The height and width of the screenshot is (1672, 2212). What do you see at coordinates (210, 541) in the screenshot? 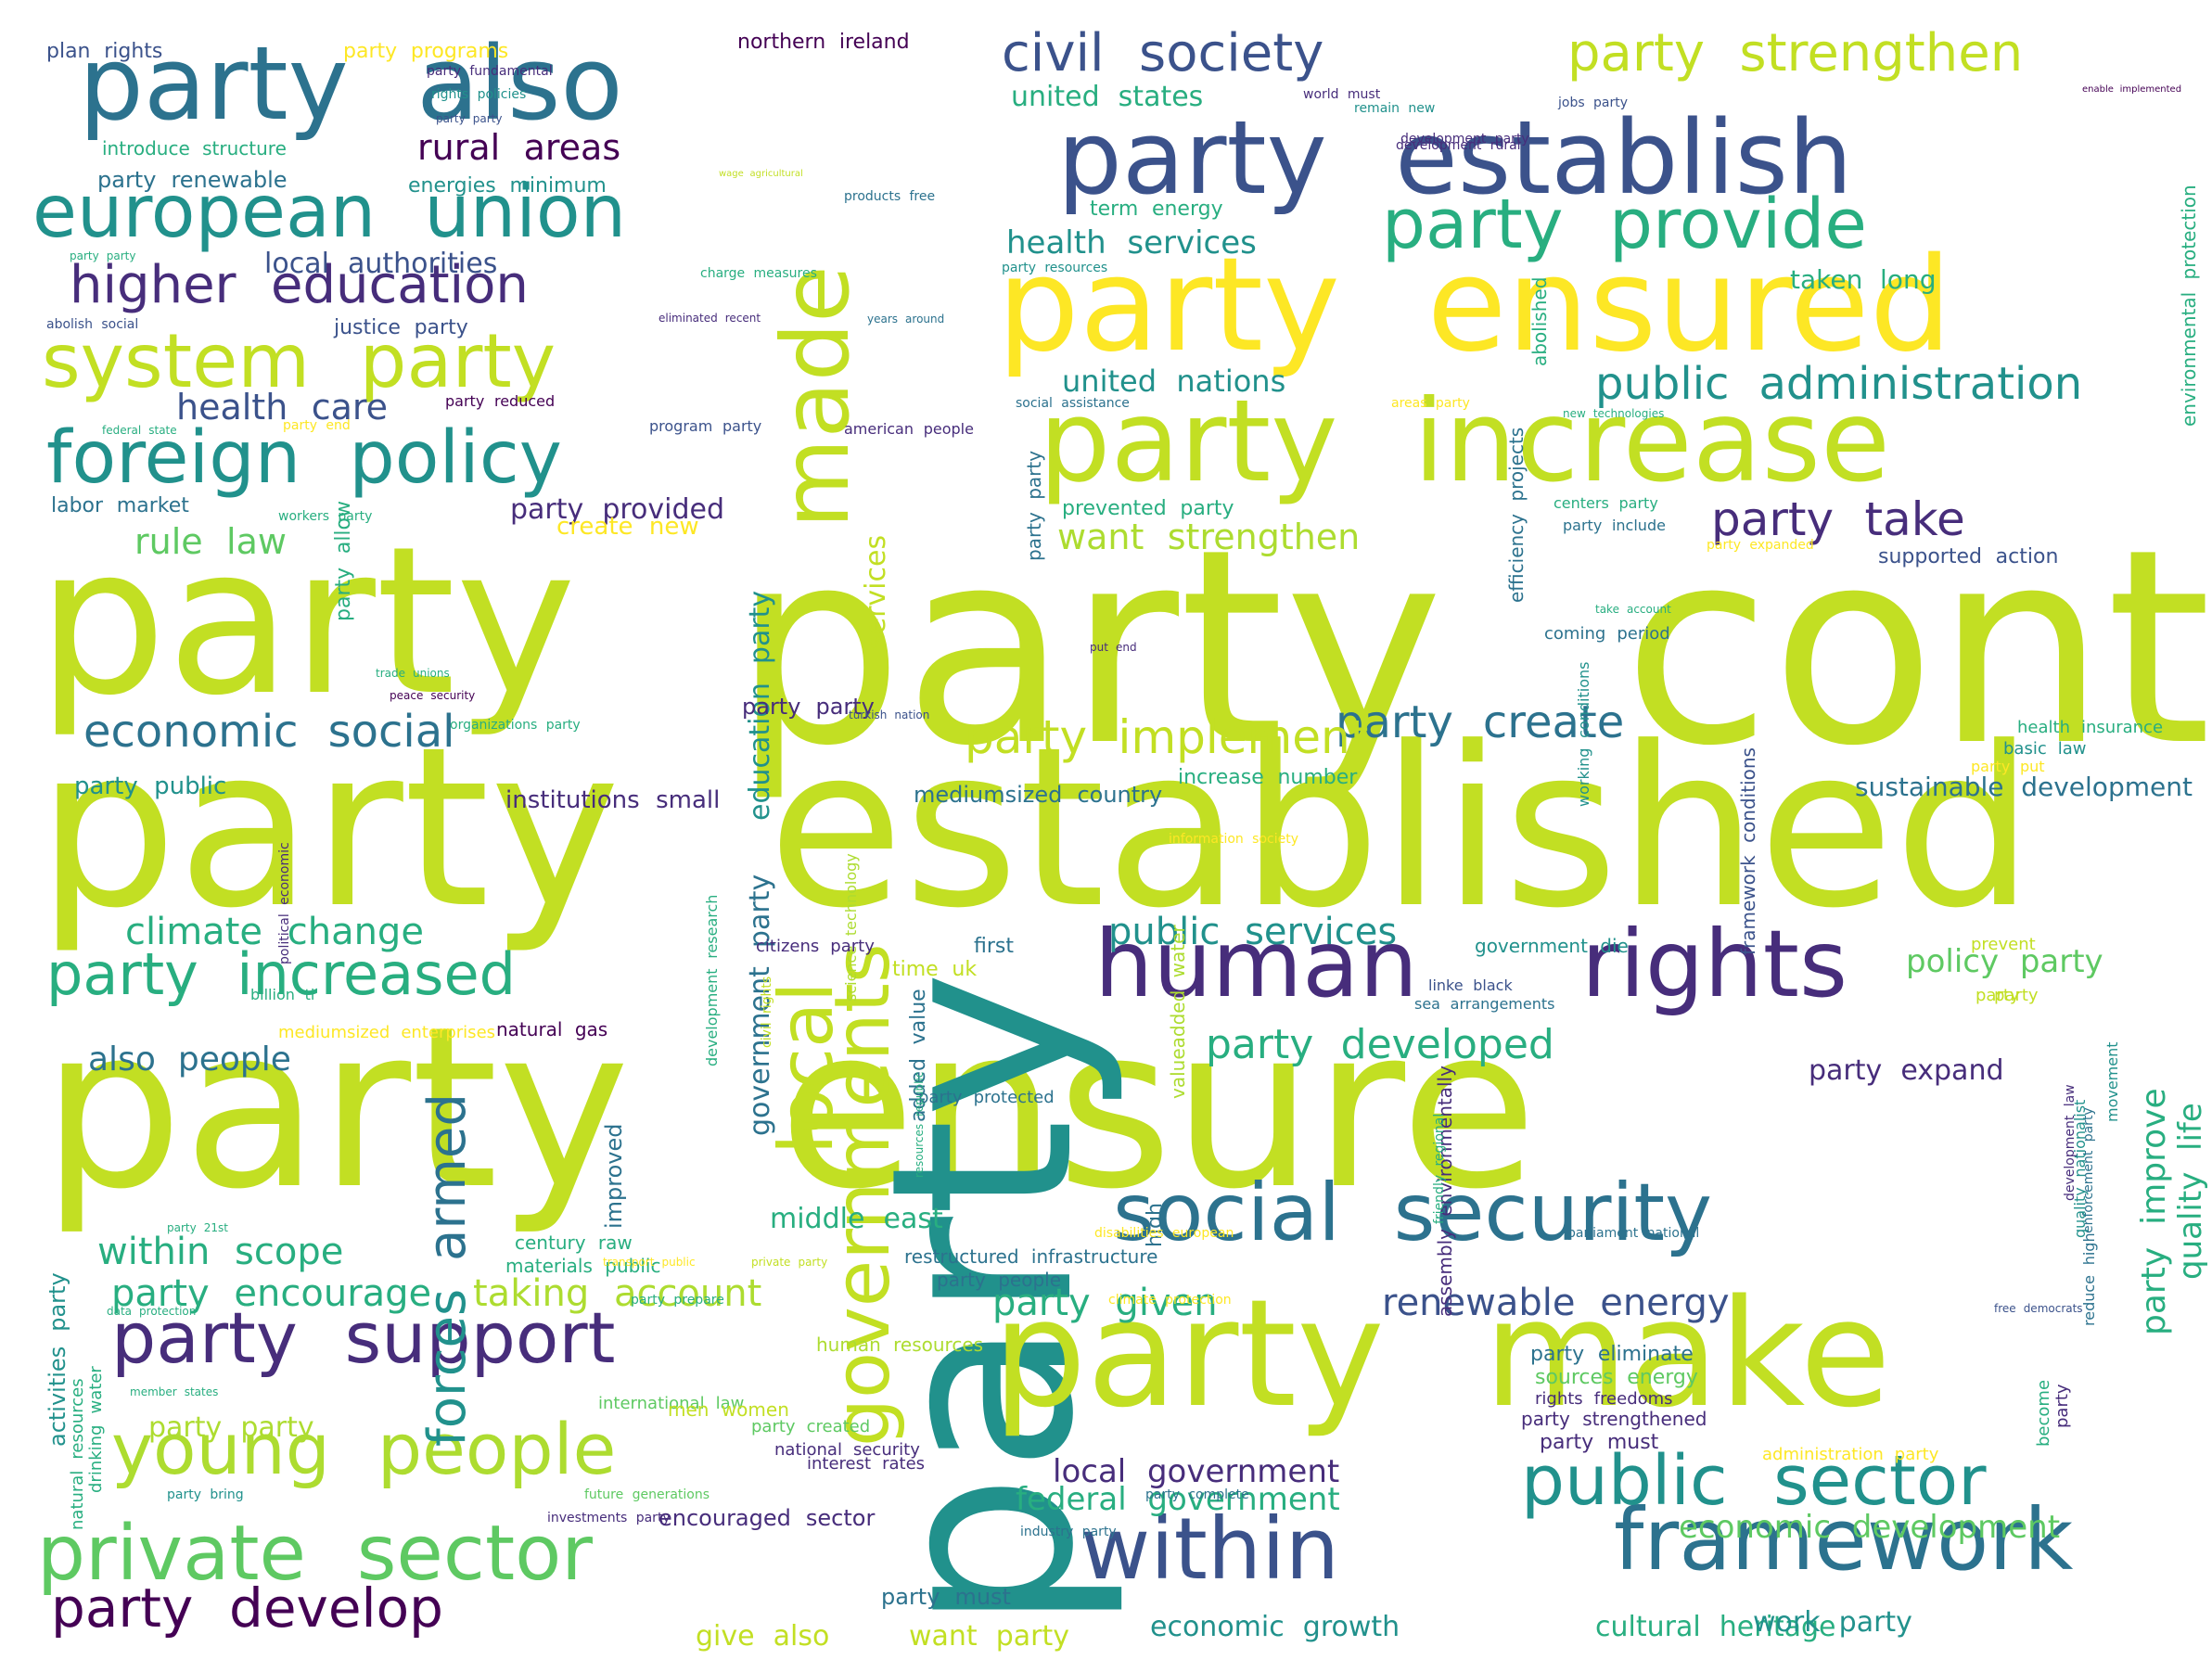
I see `cloud-phrase: rule law` at bounding box center [210, 541].